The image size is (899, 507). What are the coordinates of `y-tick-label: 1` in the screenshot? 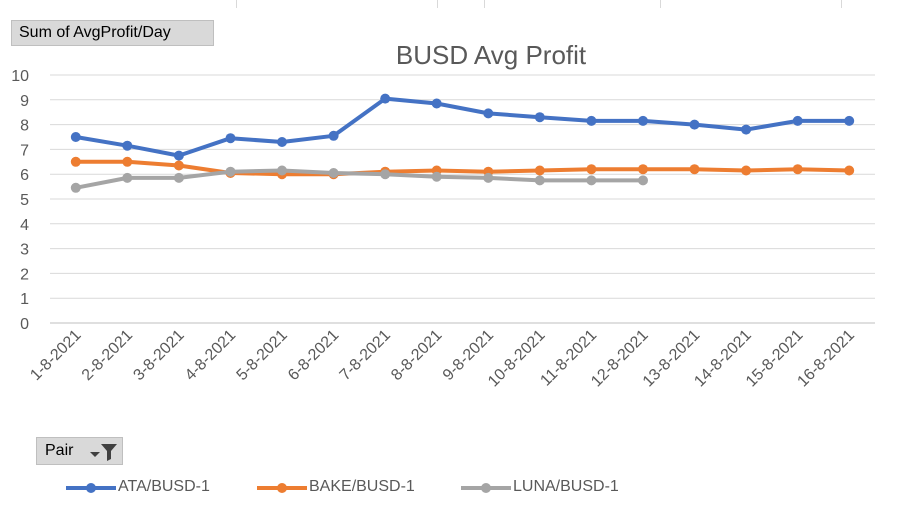 It's located at (24, 299).